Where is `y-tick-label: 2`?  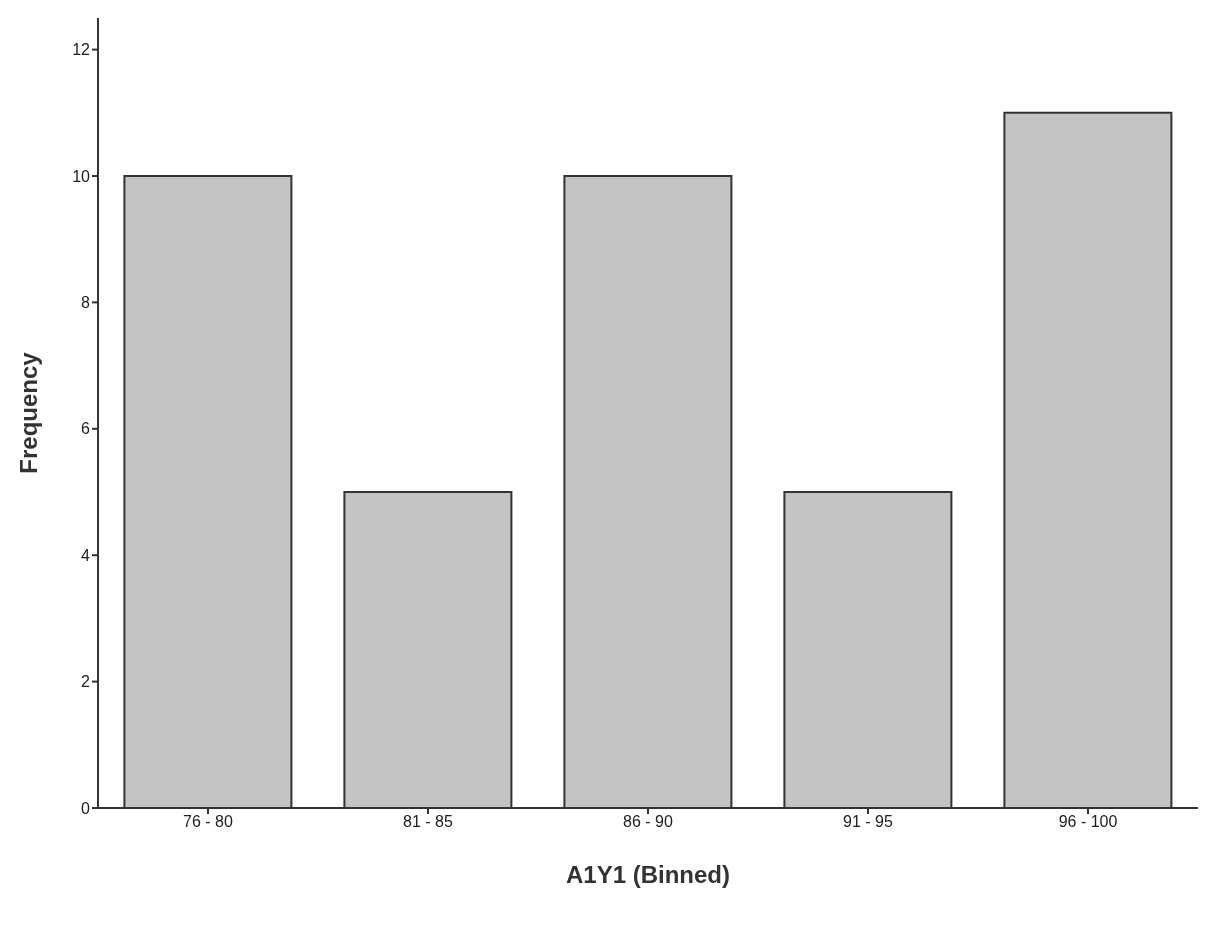 y-tick-label: 2 is located at coordinates (86, 682).